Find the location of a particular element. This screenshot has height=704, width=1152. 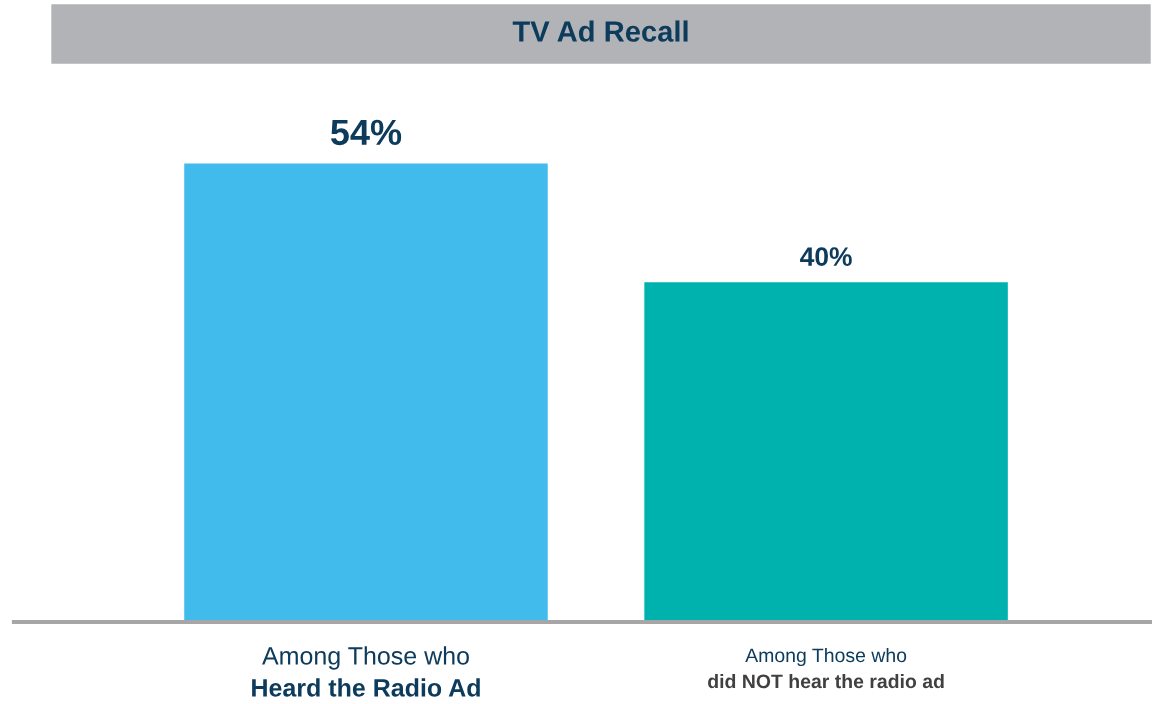

x-tick-label: Among Those who Heard the Radio Ad is located at coordinates (366, 671).